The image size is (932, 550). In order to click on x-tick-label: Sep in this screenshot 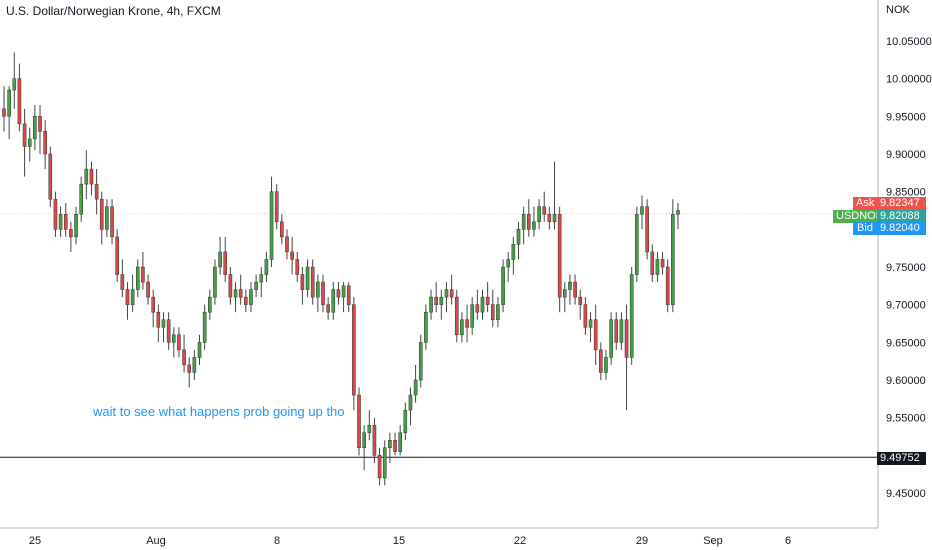, I will do `click(713, 541)`.